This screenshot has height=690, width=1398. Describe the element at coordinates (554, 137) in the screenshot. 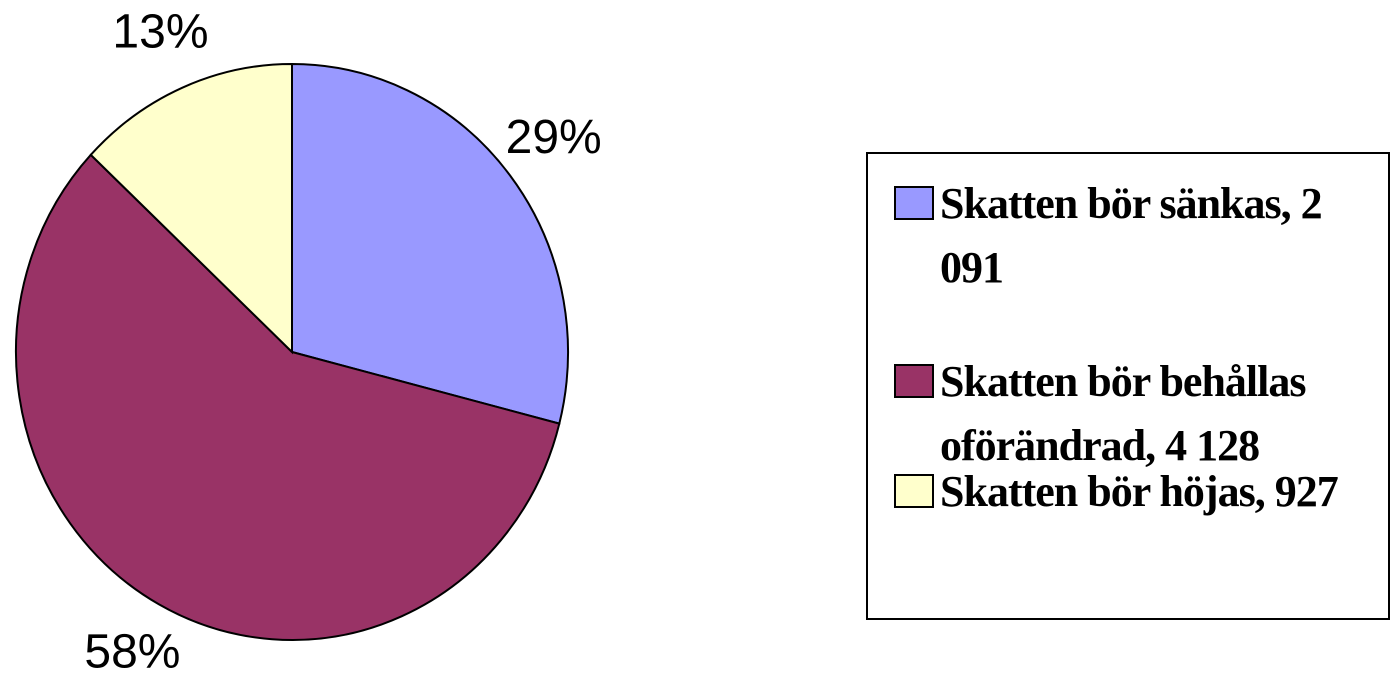

I see `data-label: 29%` at that location.